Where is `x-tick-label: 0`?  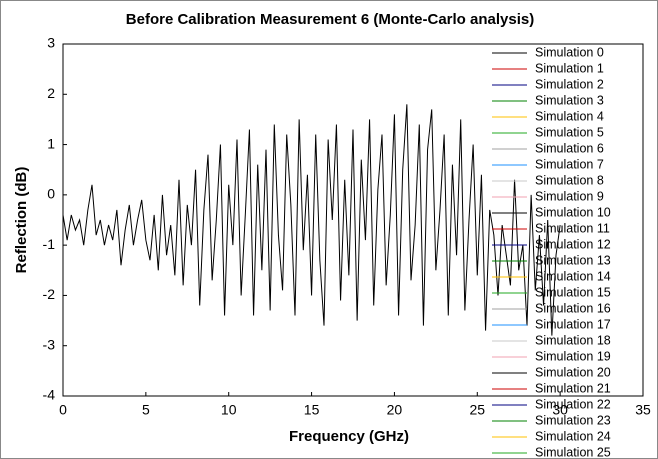 x-tick-label: 0 is located at coordinates (63, 410).